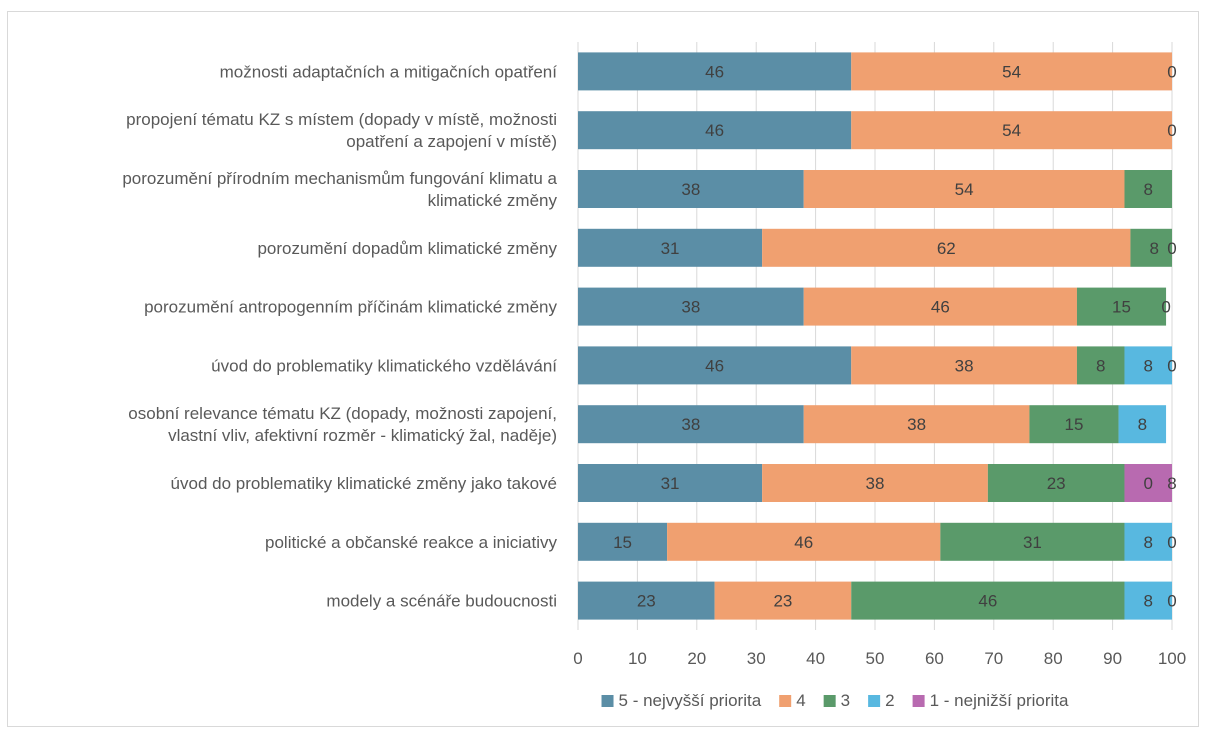 This screenshot has width=1208, height=736. I want to click on x-tick-label: 90, so click(1112, 658).